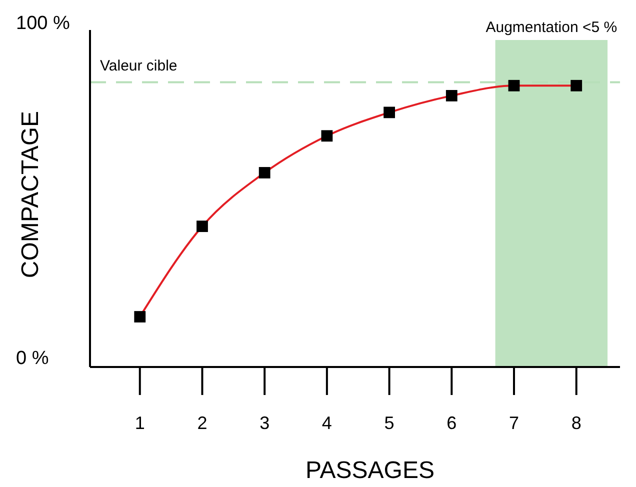 This screenshot has height=487, width=636. I want to click on x-tick-label: 4, so click(327, 423).